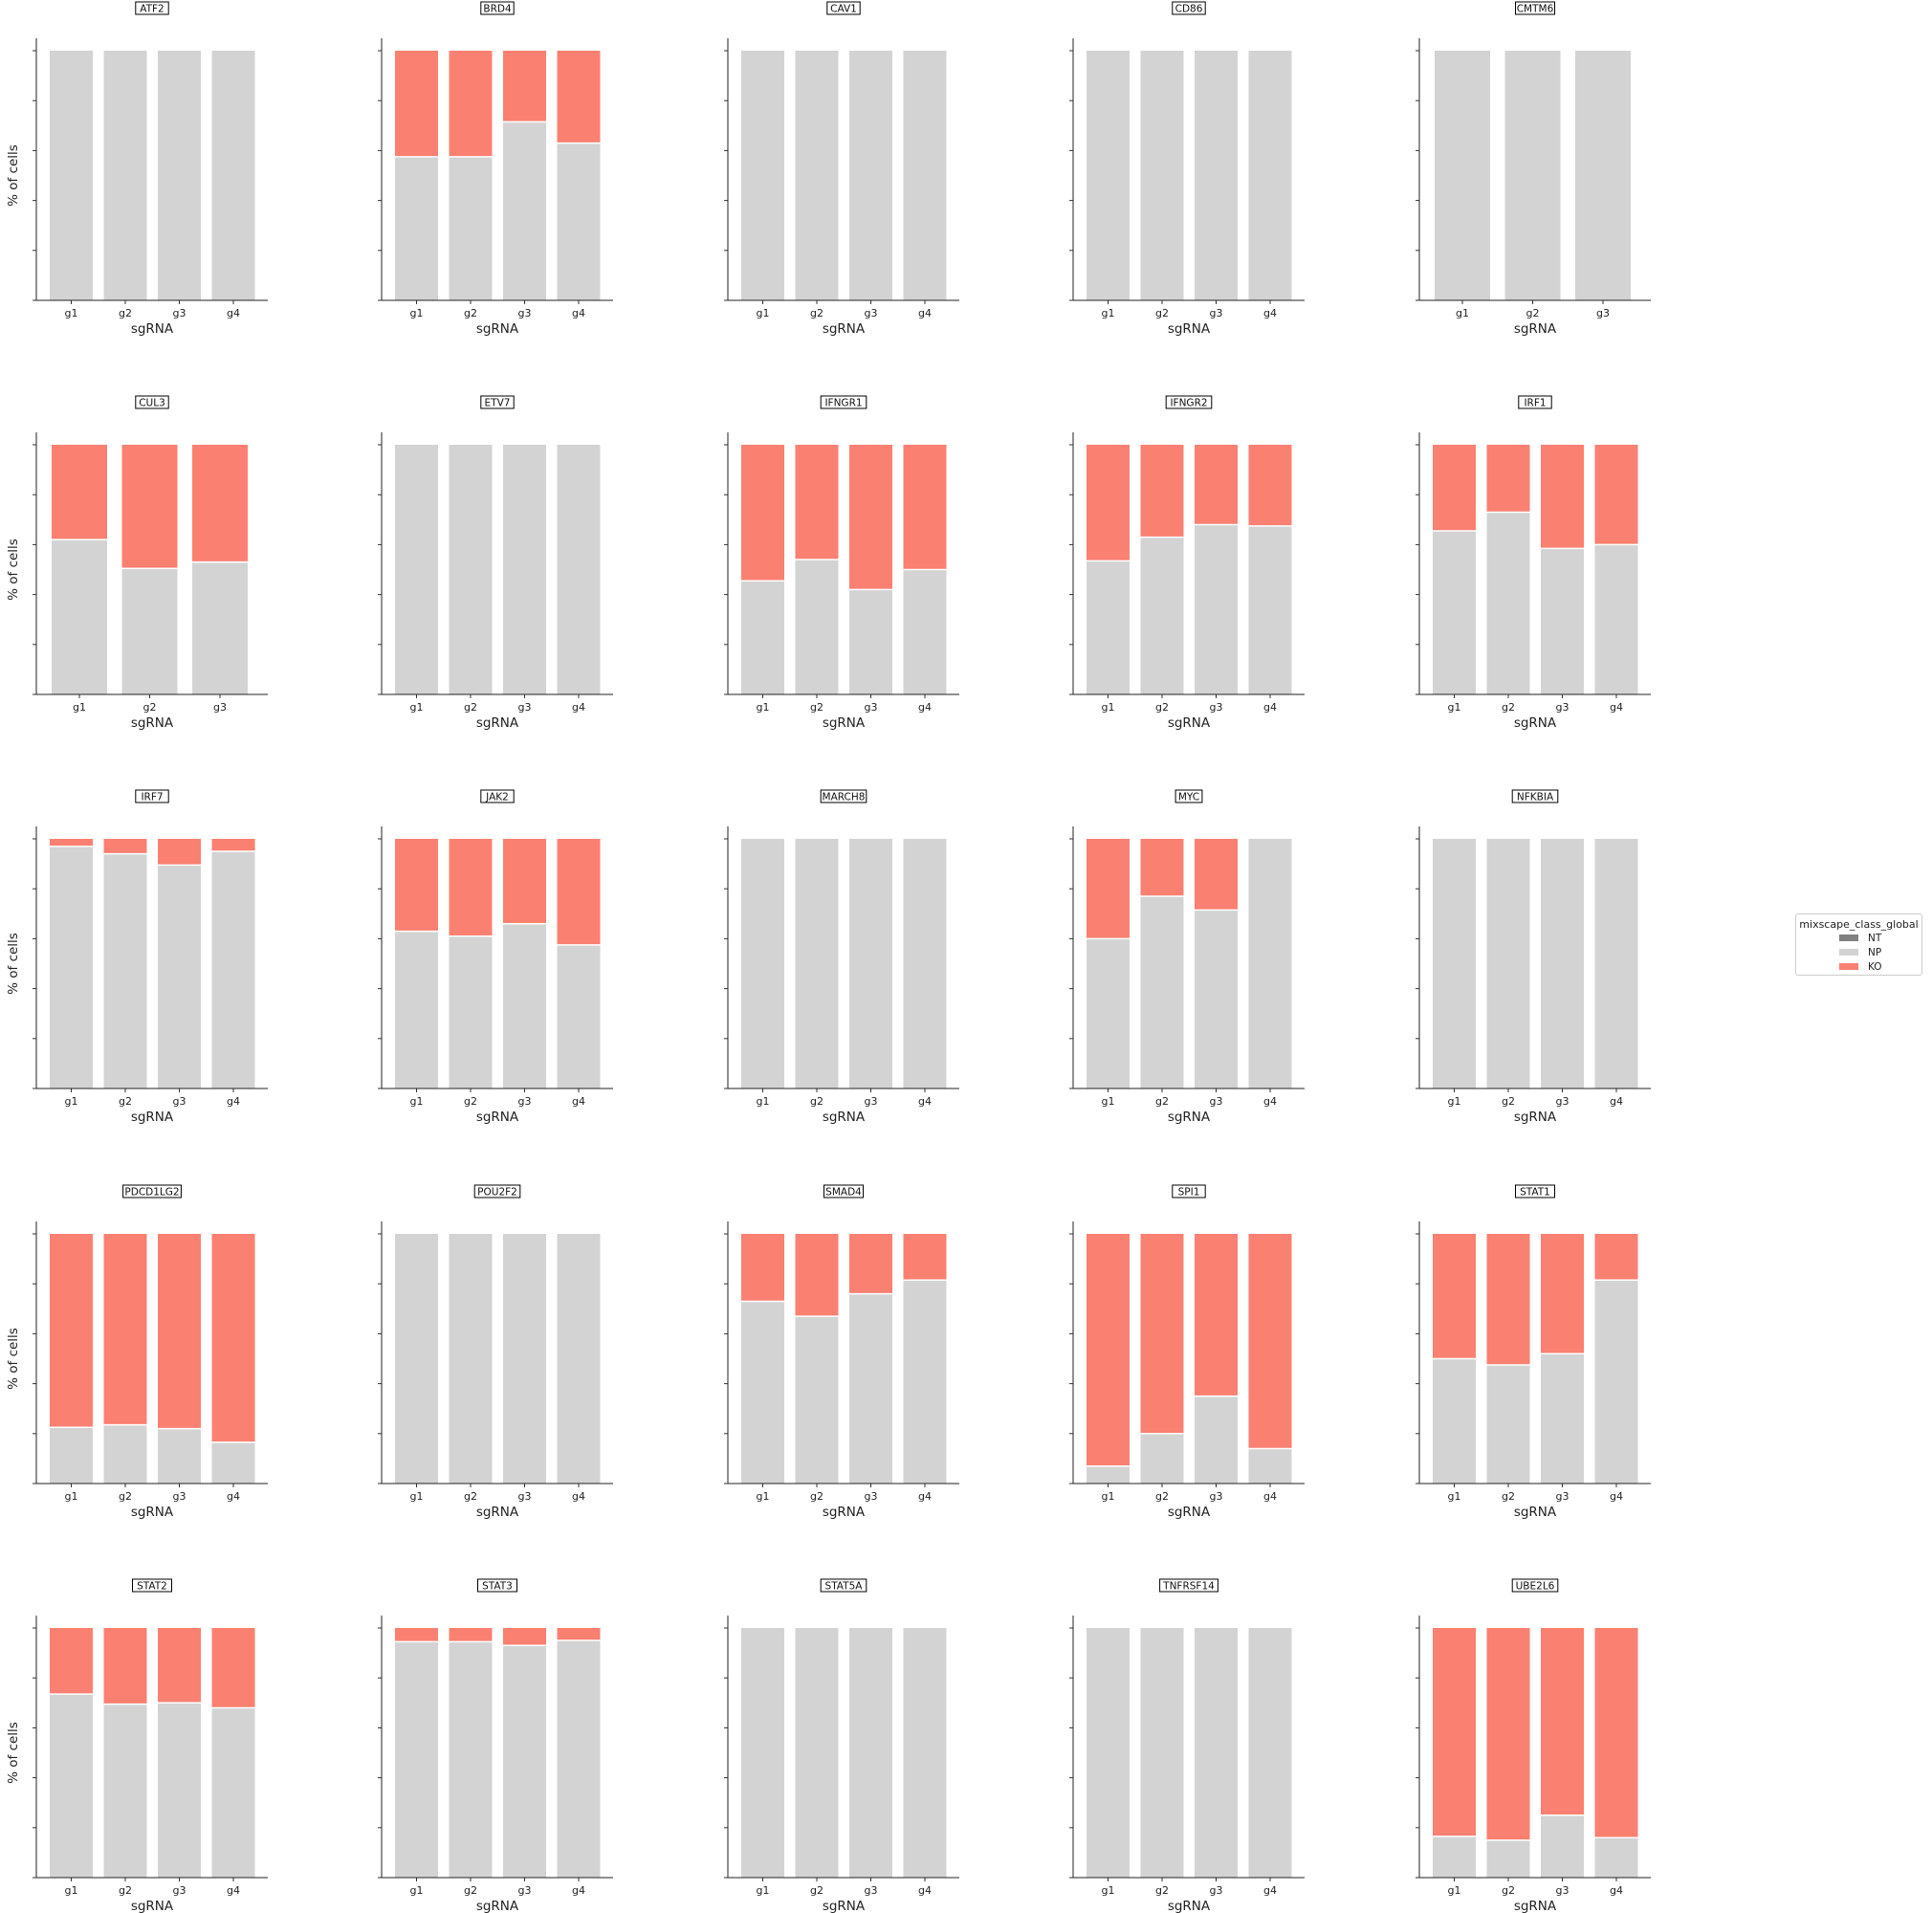  What do you see at coordinates (1108, 707) in the screenshot?
I see `x-tick-label-ifngr2-g1: g1` at bounding box center [1108, 707].